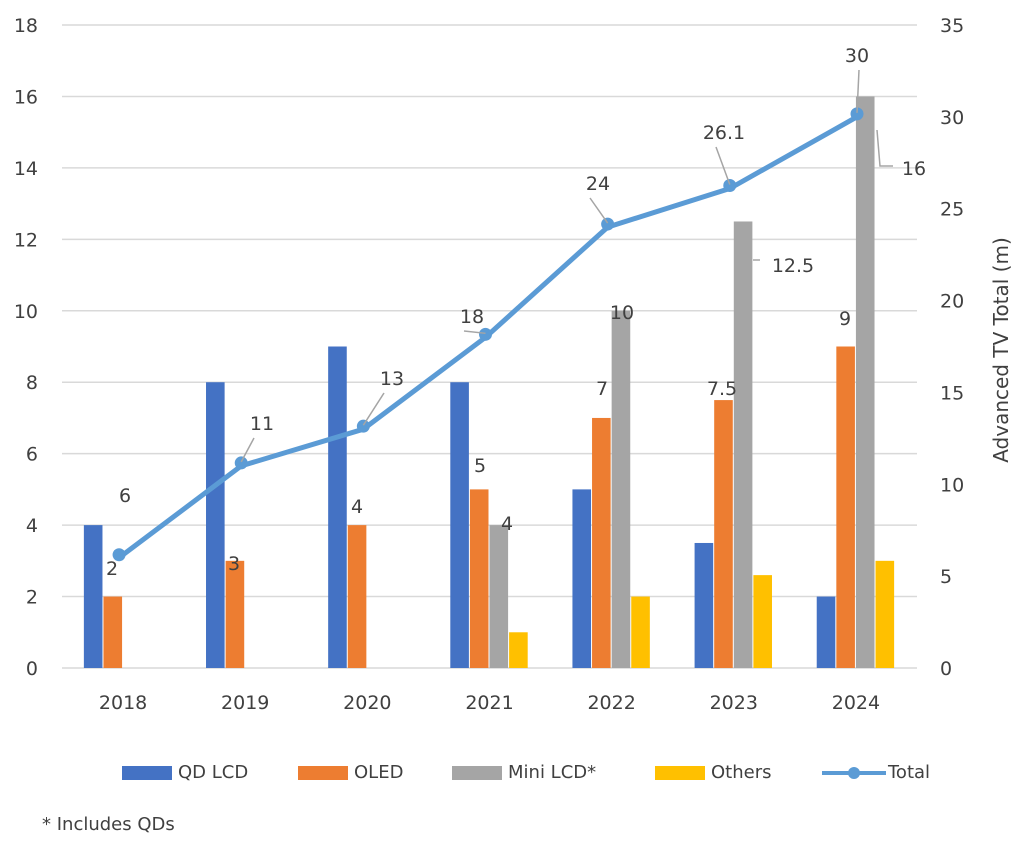 This screenshot has width=1024, height=847. What do you see at coordinates (241, 463) in the screenshot?
I see `marker-total-2019` at bounding box center [241, 463].